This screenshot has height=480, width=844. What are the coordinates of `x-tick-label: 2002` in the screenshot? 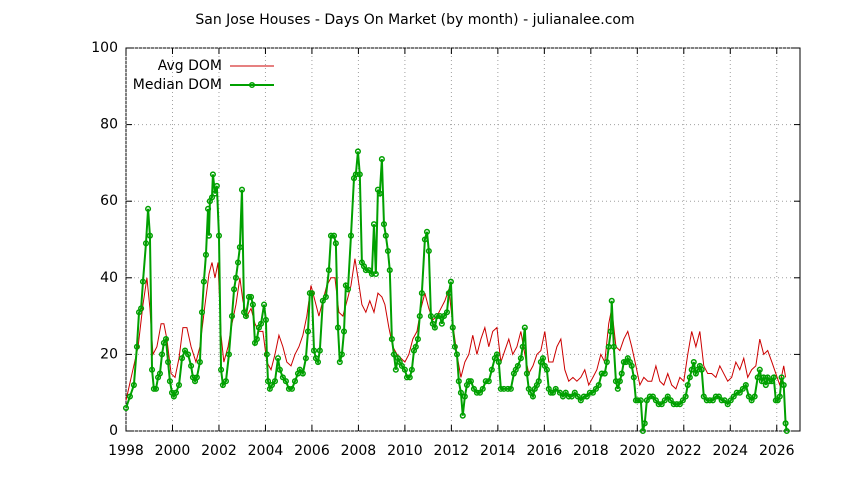 It's located at (219, 451).